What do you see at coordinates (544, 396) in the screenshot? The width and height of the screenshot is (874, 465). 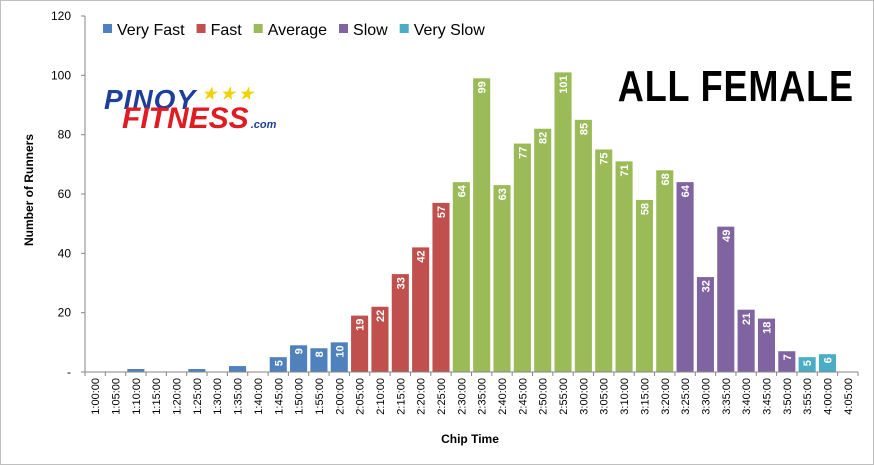 I see `x-tick-label: 2:50:00` at bounding box center [544, 396].